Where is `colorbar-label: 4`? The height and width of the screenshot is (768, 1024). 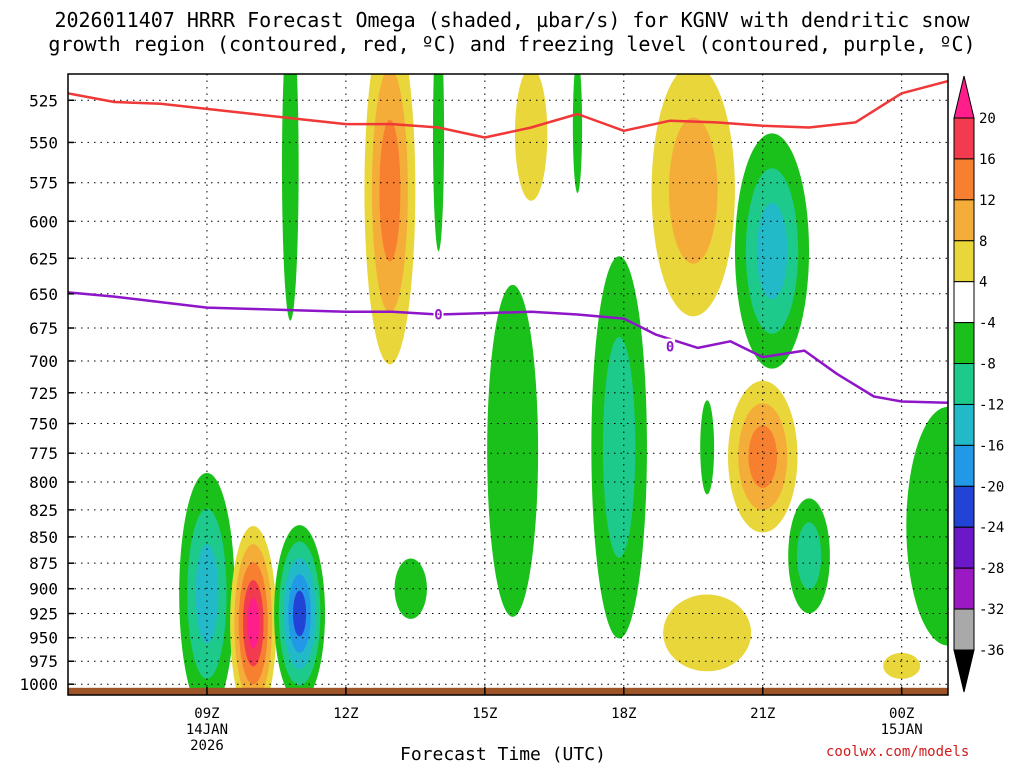
colorbar-label: 4 is located at coordinates (983, 283).